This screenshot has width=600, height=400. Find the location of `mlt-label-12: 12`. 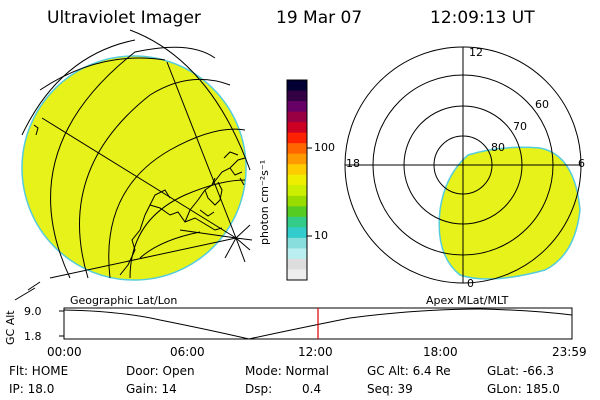

mlt-label-12: 12 is located at coordinates (476, 52).